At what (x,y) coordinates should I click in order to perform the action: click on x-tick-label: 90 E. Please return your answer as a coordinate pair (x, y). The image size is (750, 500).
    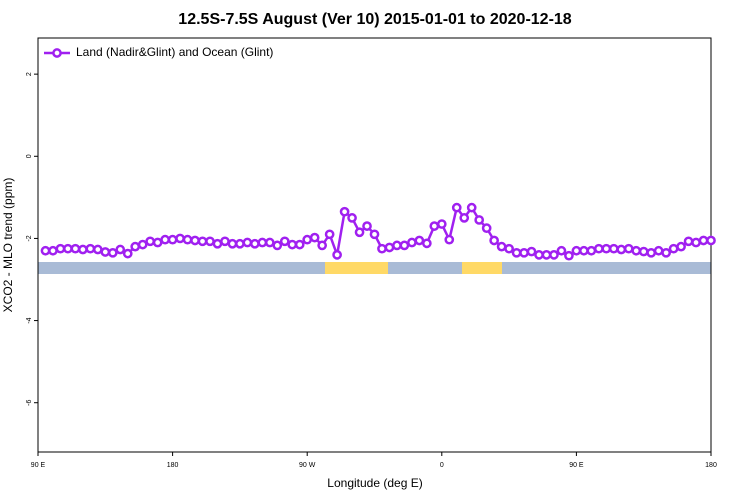
    Looking at the image, I should click on (38, 465).